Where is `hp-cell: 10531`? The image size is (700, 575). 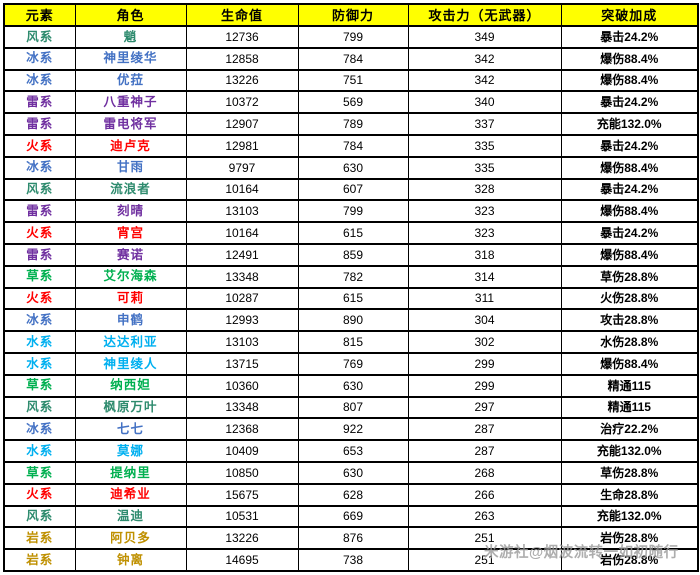
hp-cell: 10531 is located at coordinates (242, 516).